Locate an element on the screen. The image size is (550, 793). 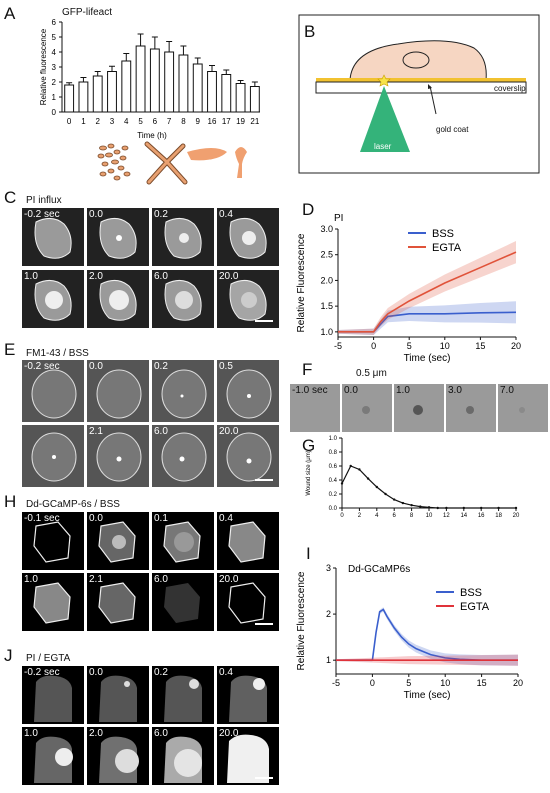
error-band is located at coordinates (427, 288).